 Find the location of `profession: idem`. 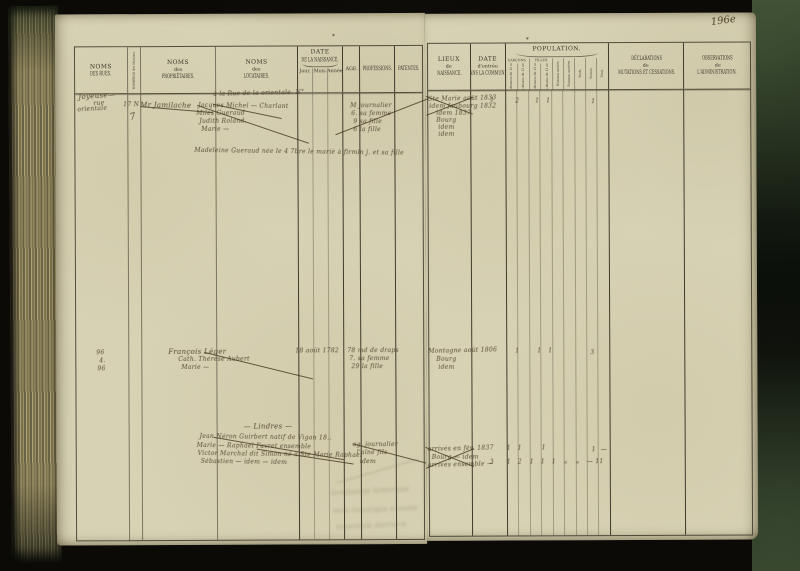

profession: idem is located at coordinates (367, 462).